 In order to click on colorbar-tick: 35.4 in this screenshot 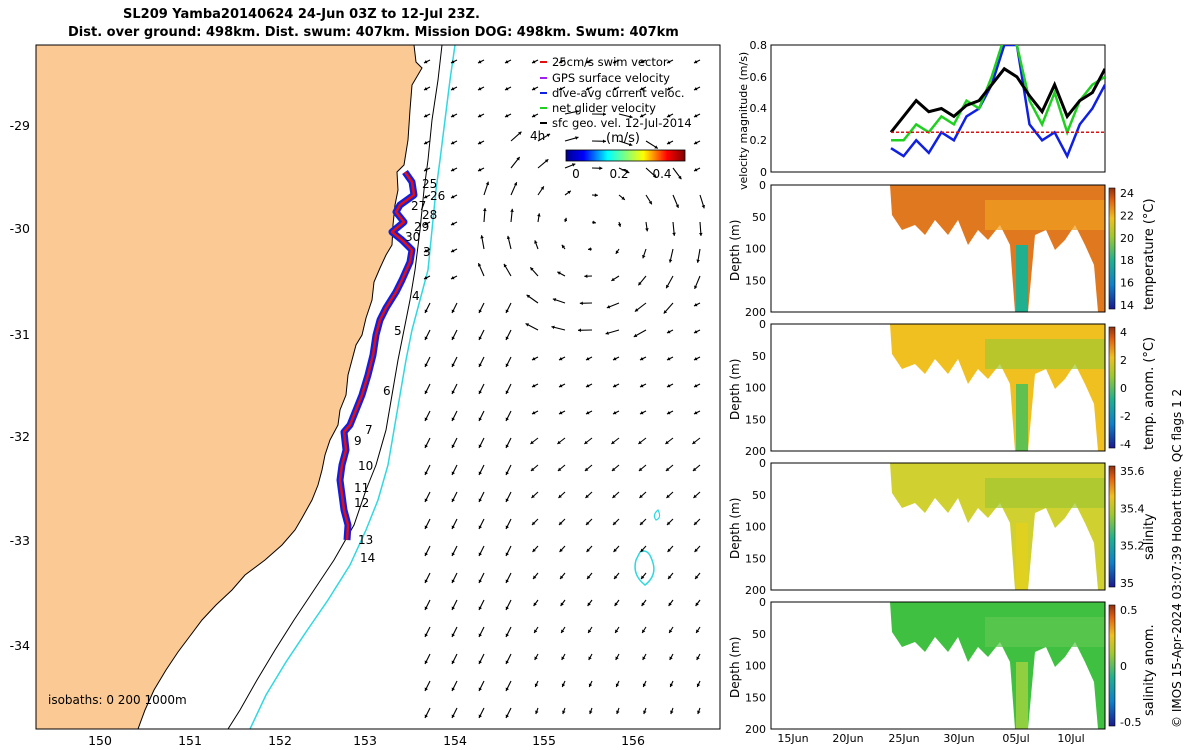, I will do `click(1132, 508)`.